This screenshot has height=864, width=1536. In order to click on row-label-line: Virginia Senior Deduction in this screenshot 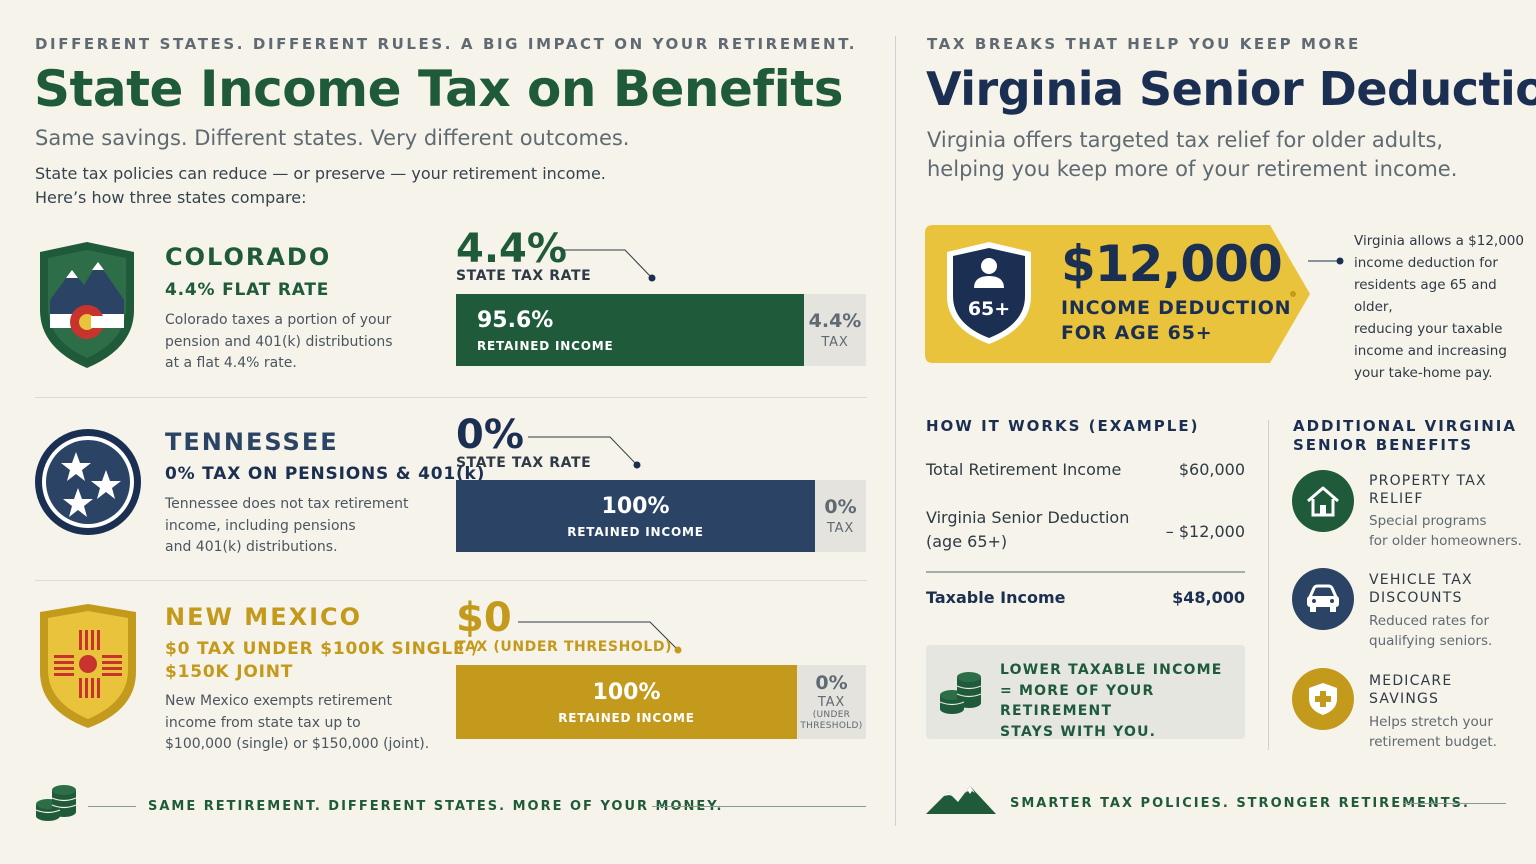, I will do `click(1028, 517)`.